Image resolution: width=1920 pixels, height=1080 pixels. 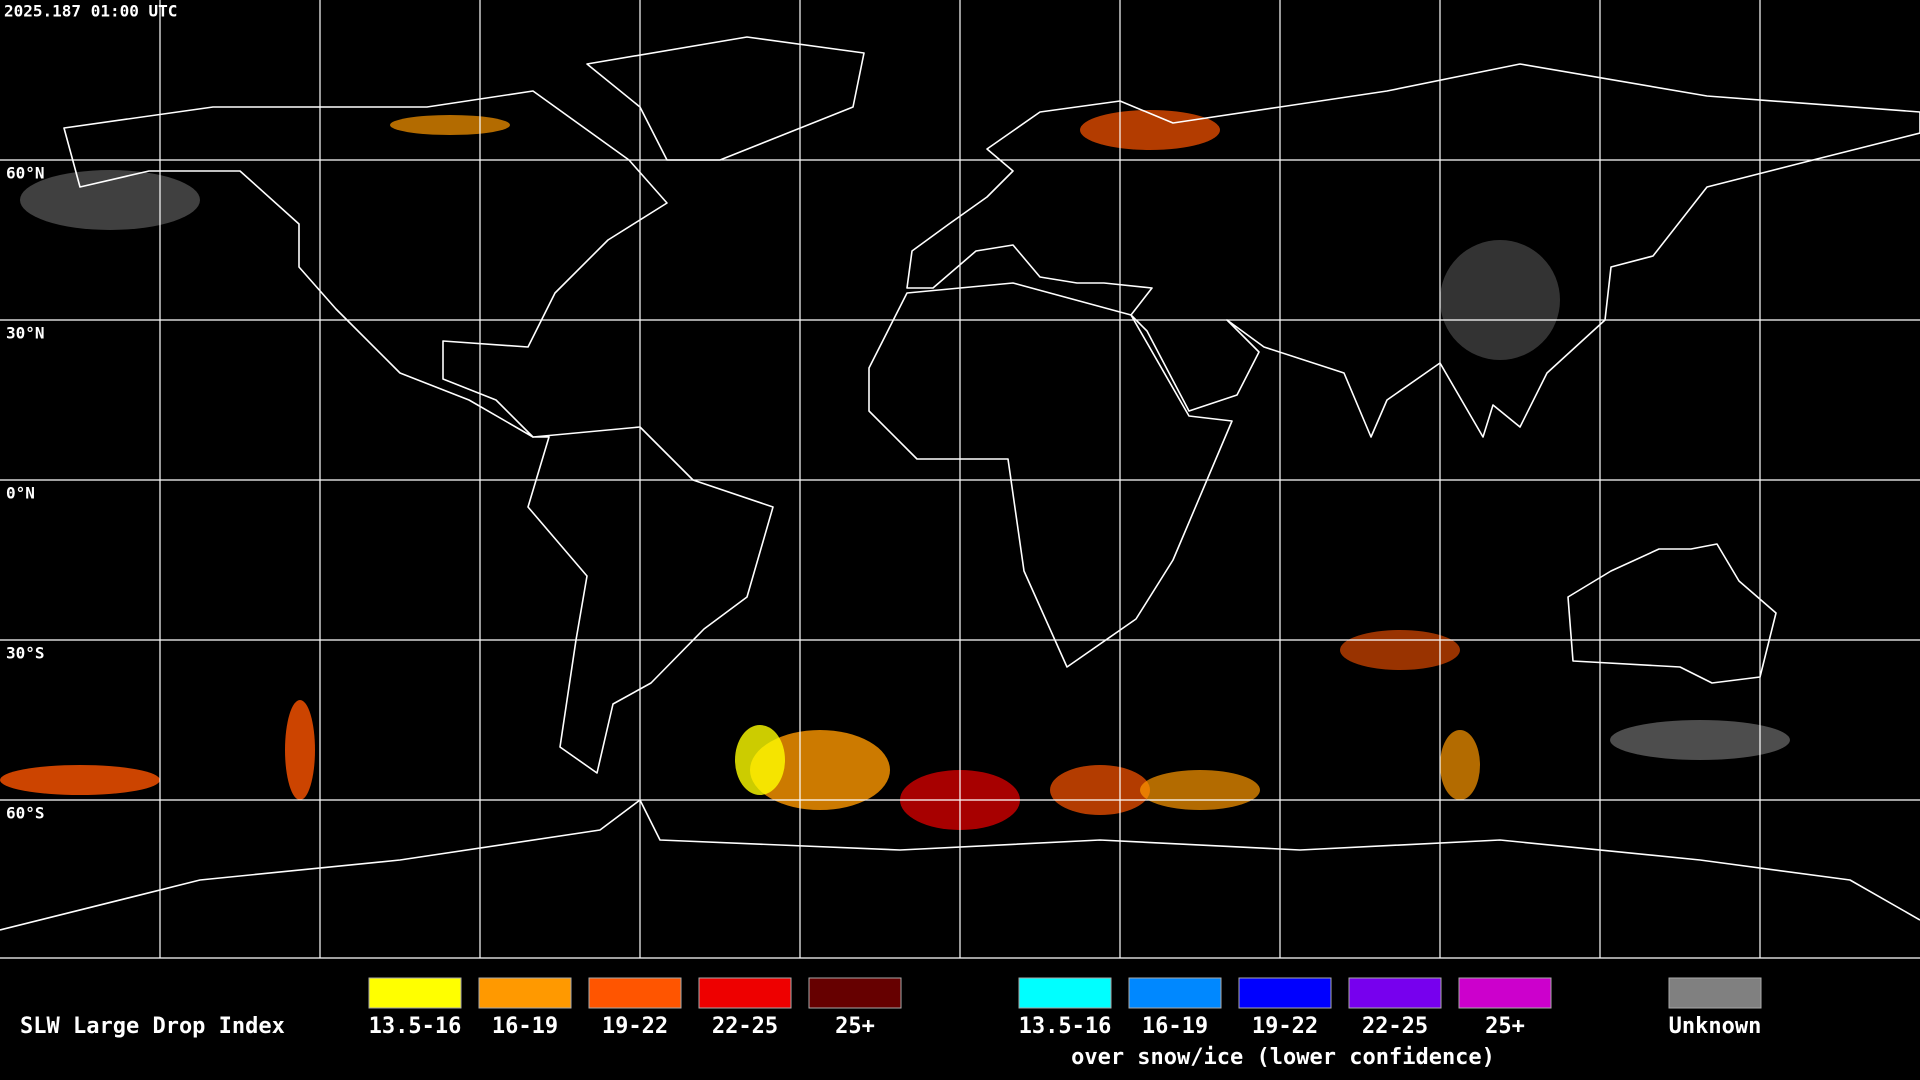 What do you see at coordinates (20, 493) in the screenshot?
I see `lat-label: 0°N` at bounding box center [20, 493].